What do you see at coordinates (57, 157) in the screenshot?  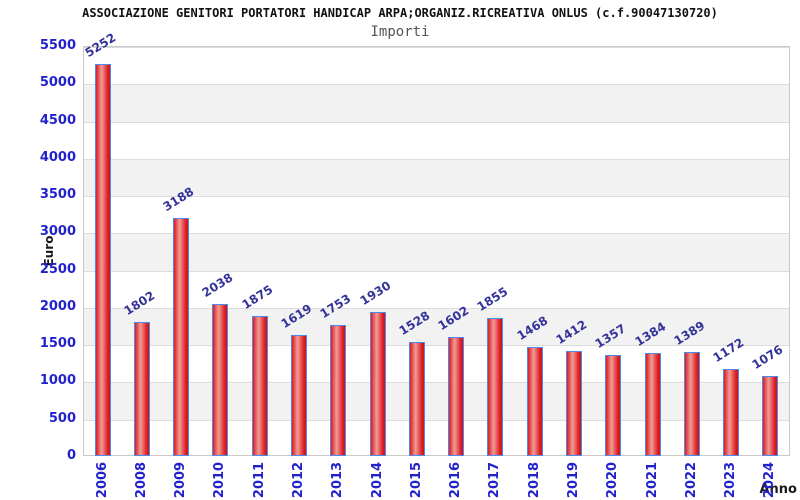 I see `y-tick-label: 4000` at bounding box center [57, 157].